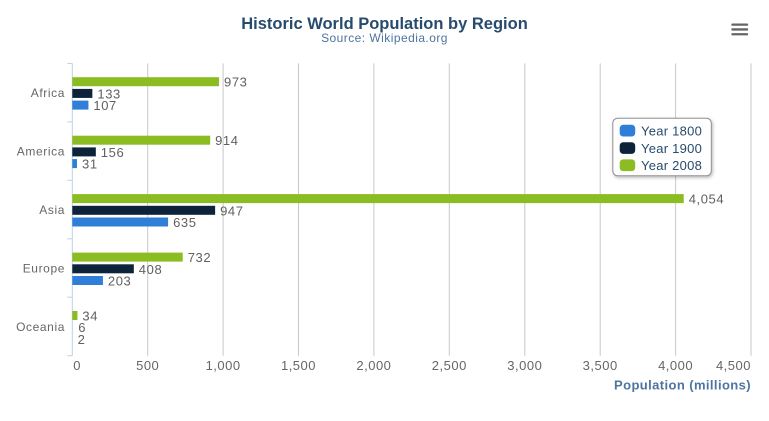 The width and height of the screenshot is (769, 421). Describe the element at coordinates (185, 222) in the screenshot. I see `svg-text: 635` at that location.